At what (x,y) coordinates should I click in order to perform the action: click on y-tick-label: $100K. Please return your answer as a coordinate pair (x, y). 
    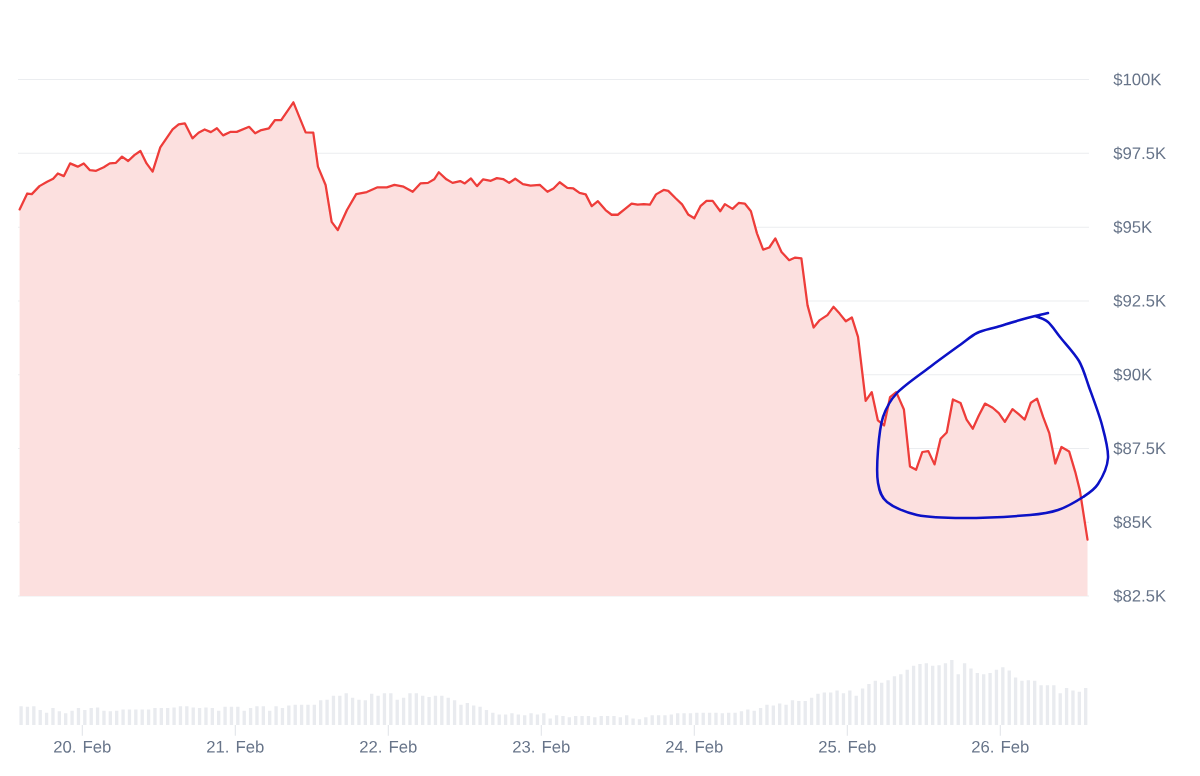
    Looking at the image, I should click on (1137, 79).